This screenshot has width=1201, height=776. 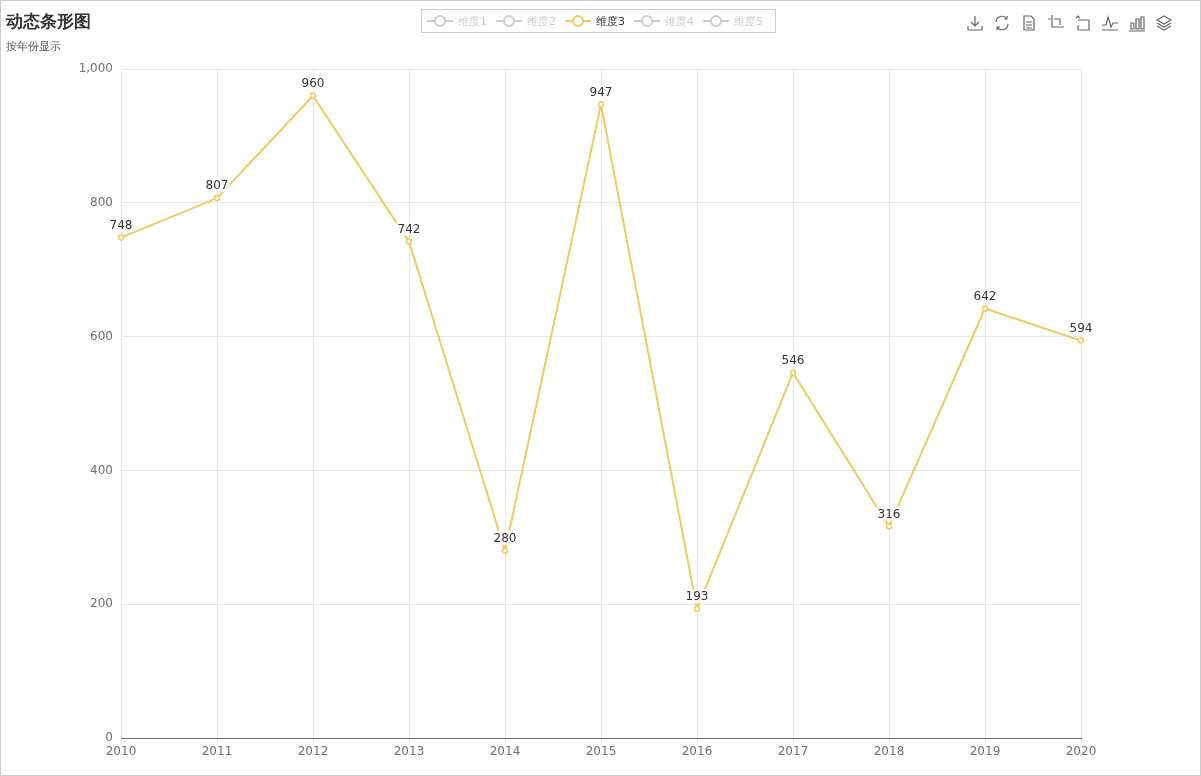 I want to click on data-label: 594, so click(x=1081, y=327).